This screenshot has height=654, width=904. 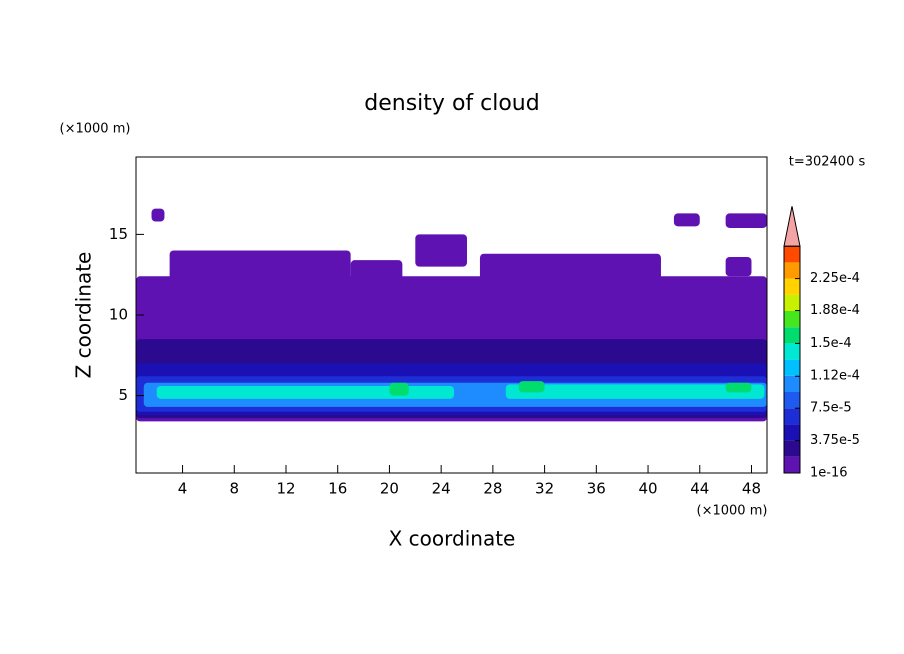 I want to click on x-axis-label: X coordinate, so click(x=452, y=539).